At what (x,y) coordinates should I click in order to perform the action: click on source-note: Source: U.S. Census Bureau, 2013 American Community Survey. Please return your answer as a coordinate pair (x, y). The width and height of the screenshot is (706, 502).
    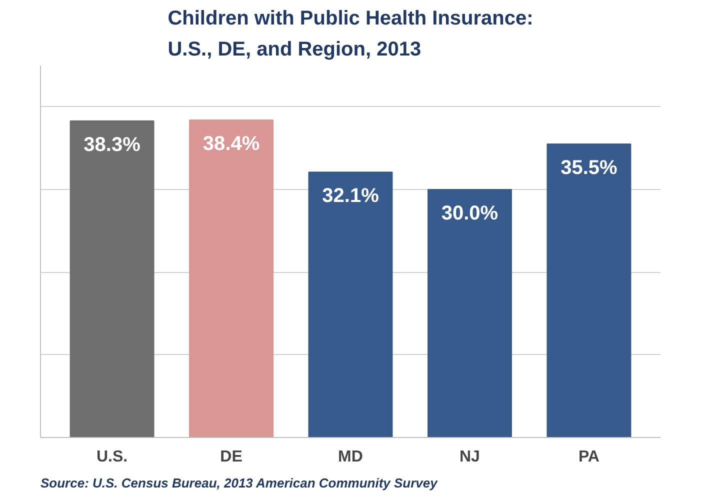
    Looking at the image, I should click on (239, 483).